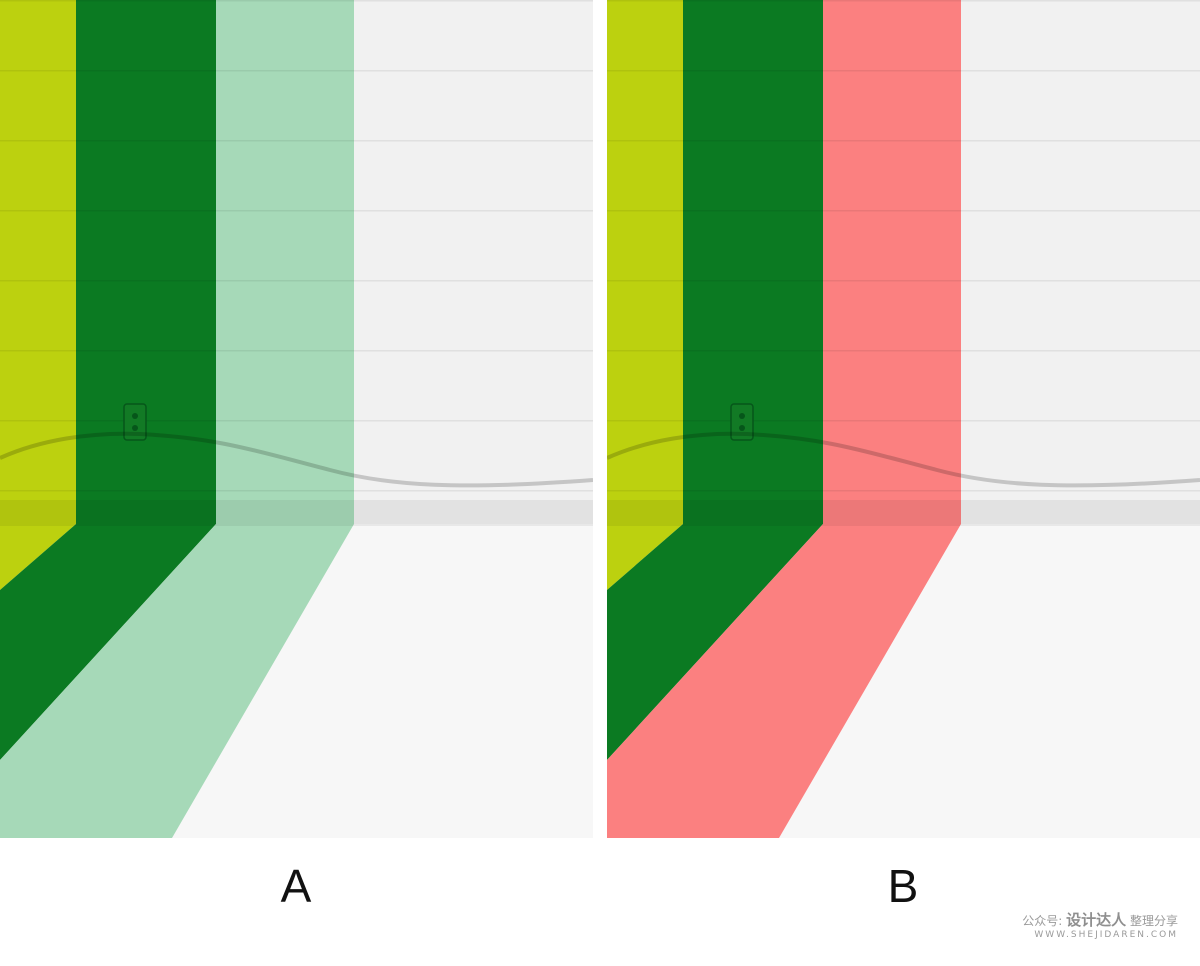 The height and width of the screenshot is (966, 1200). What do you see at coordinates (135, 422) in the screenshot?
I see `outlet-box-a` at bounding box center [135, 422].